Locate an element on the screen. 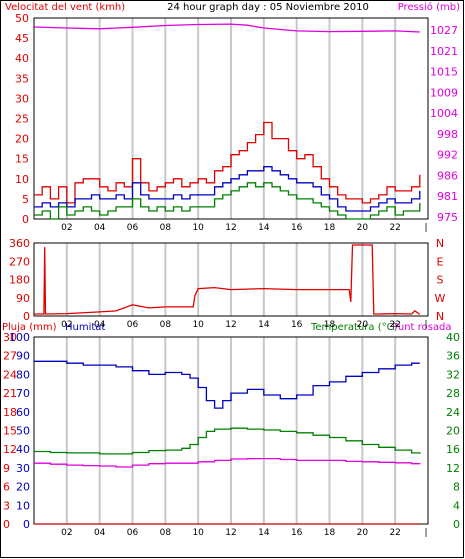  direction-y-tick-label: 360 is located at coordinates (19, 243).